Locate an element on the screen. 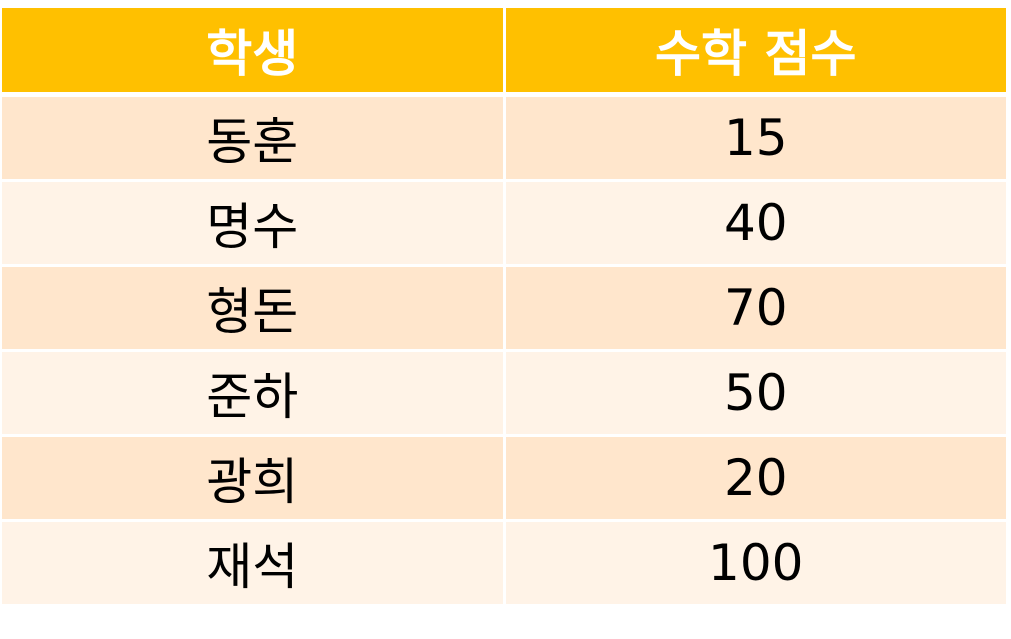 The width and height of the screenshot is (1011, 639). table-row: 형돈 70 is located at coordinates (504, 307).